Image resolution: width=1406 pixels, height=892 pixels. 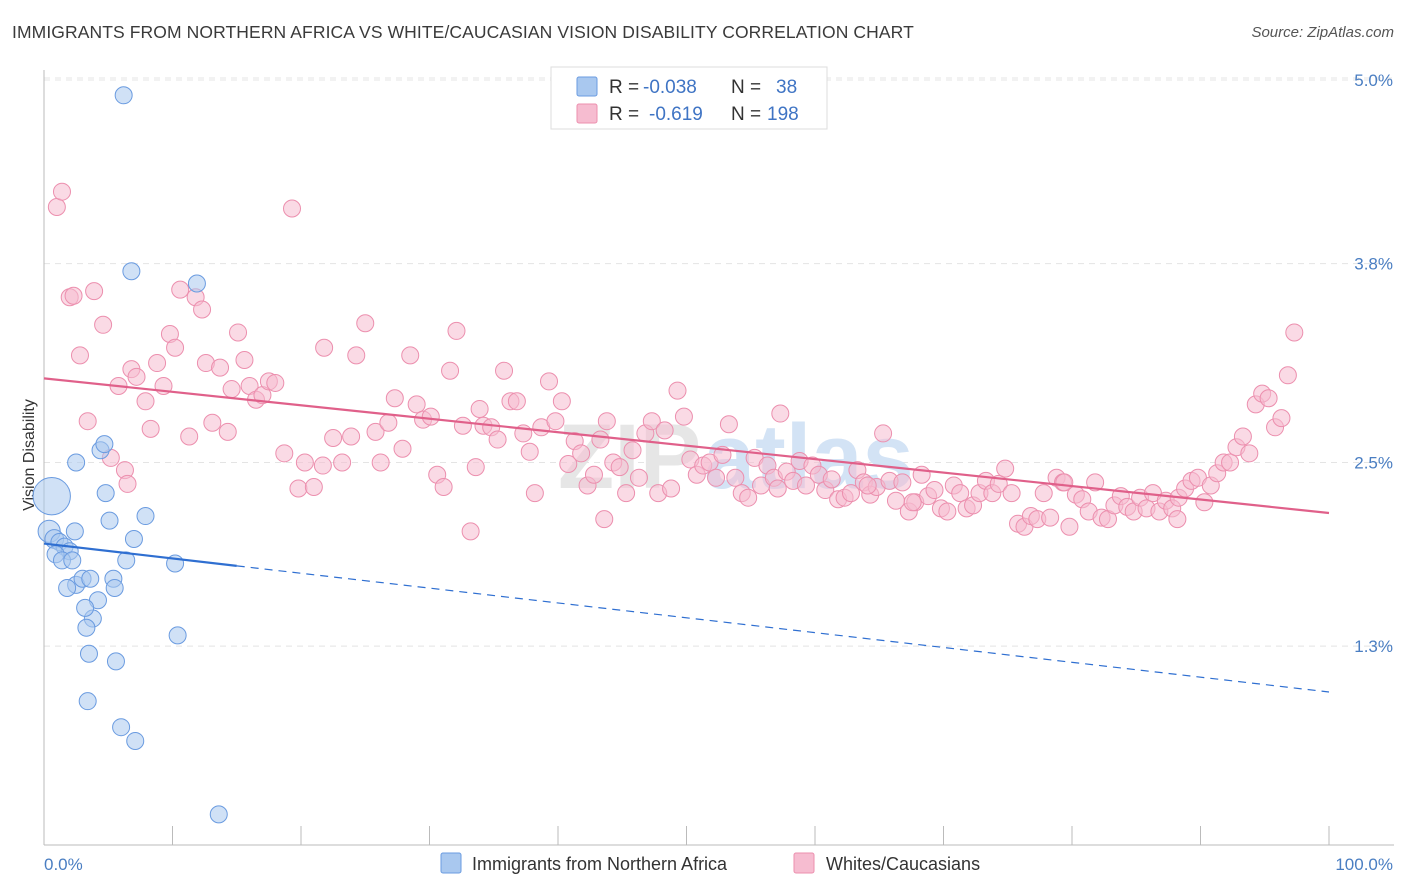 I want to click on x-tick-label-min: 0.0%, so click(x=63, y=864).